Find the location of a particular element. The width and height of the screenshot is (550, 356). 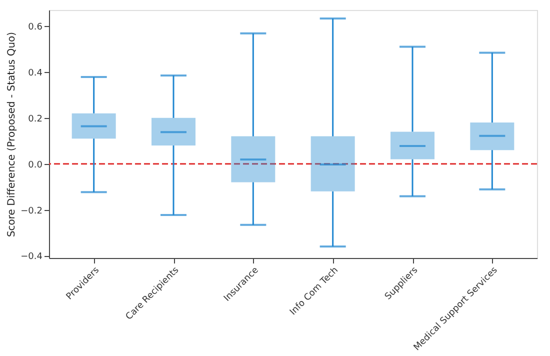

y-tick-label: 0.2 is located at coordinates (35, 119).